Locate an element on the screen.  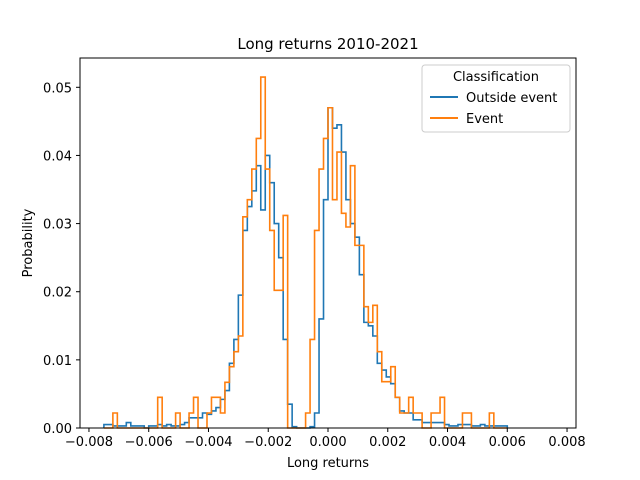
legend-label-event: Event is located at coordinates (484, 119).